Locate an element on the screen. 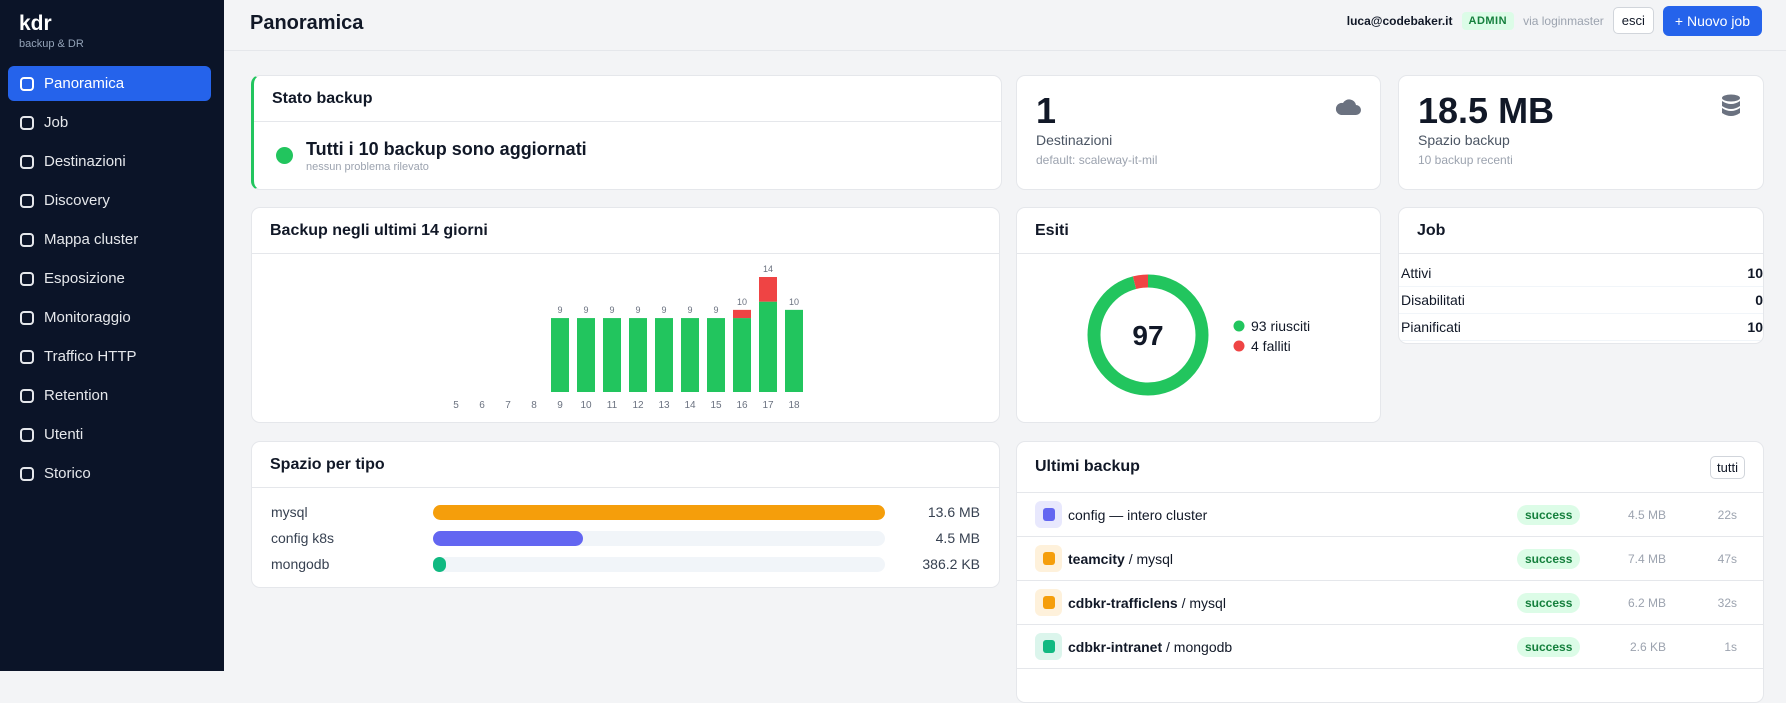 This screenshot has height=703, width=1786. outcomes-card: Esiti 93 riusciti 4 falliti 97 is located at coordinates (1198, 315).